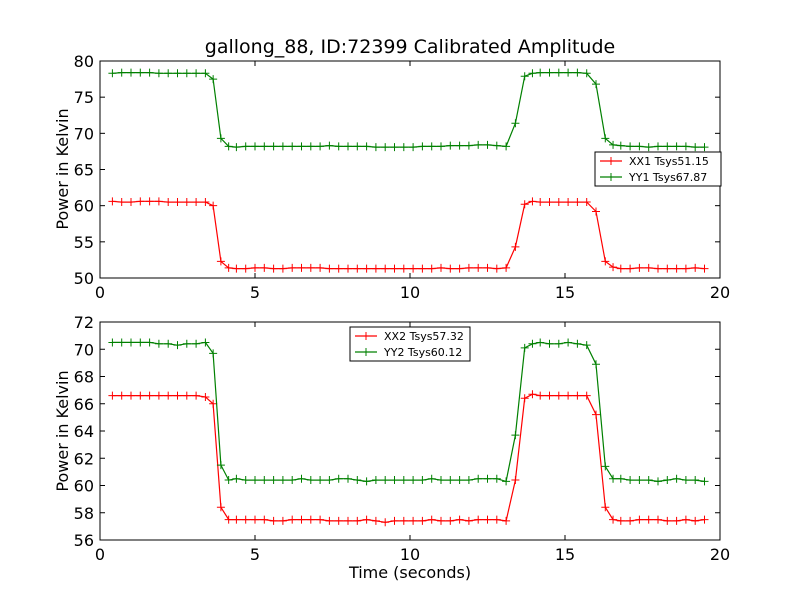  What do you see at coordinates (84, 458) in the screenshot?
I see `bottom-y-tick-label: 62` at bounding box center [84, 458].